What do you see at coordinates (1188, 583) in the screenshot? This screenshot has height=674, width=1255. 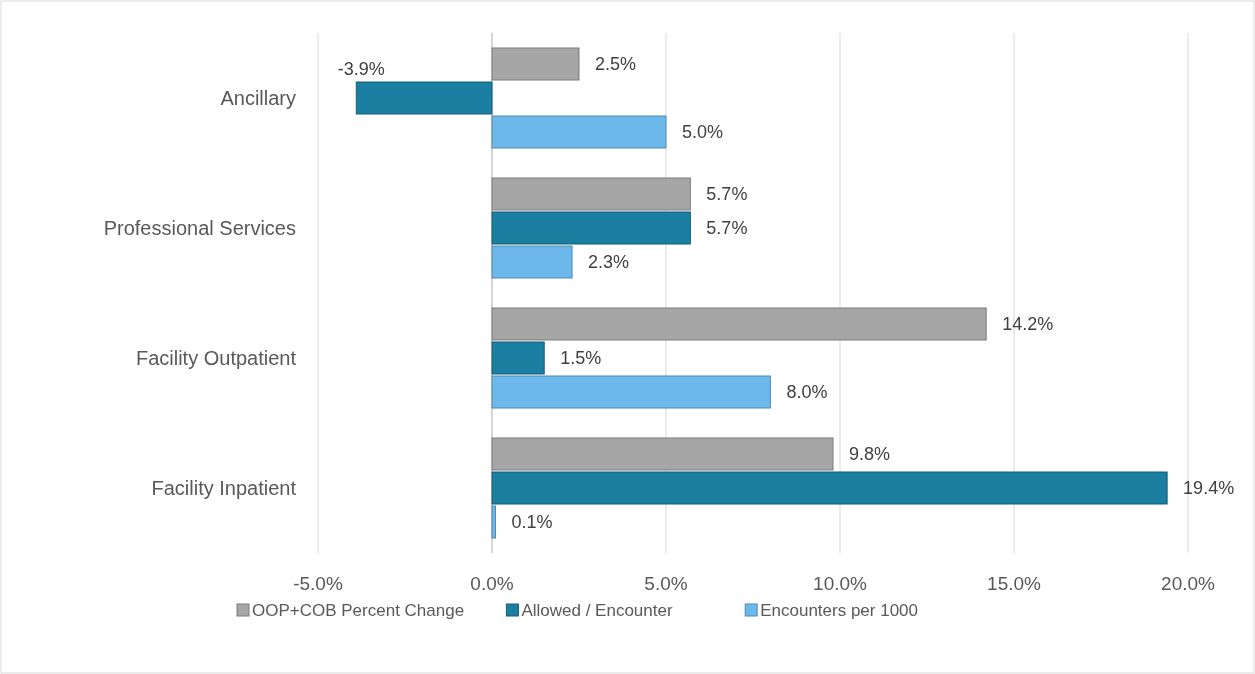 I see `x-tick-label: 20.0%` at bounding box center [1188, 583].